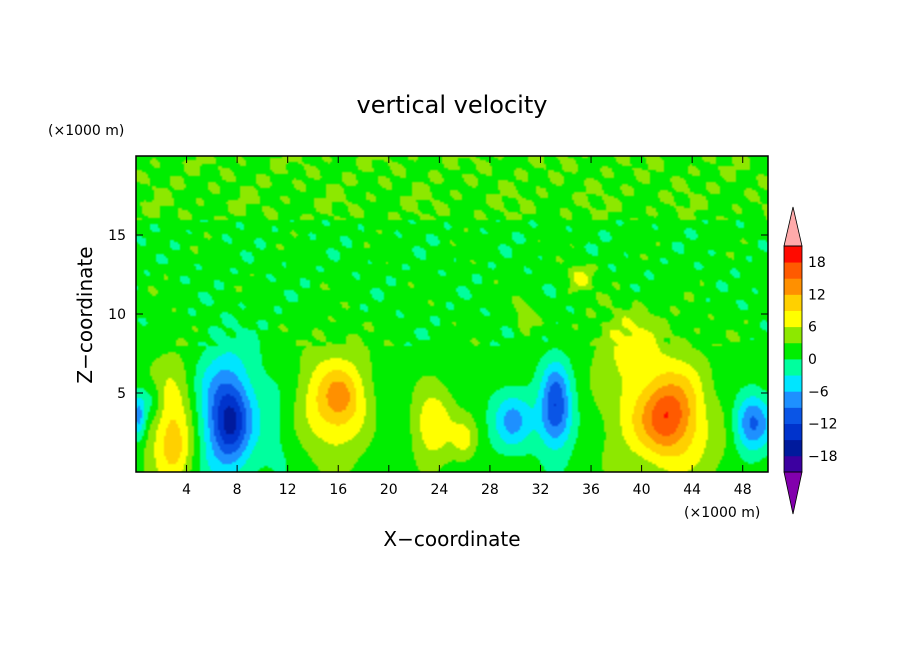 The width and height of the screenshot is (904, 654). What do you see at coordinates (591, 490) in the screenshot?
I see `x-tick-label: 36` at bounding box center [591, 490].